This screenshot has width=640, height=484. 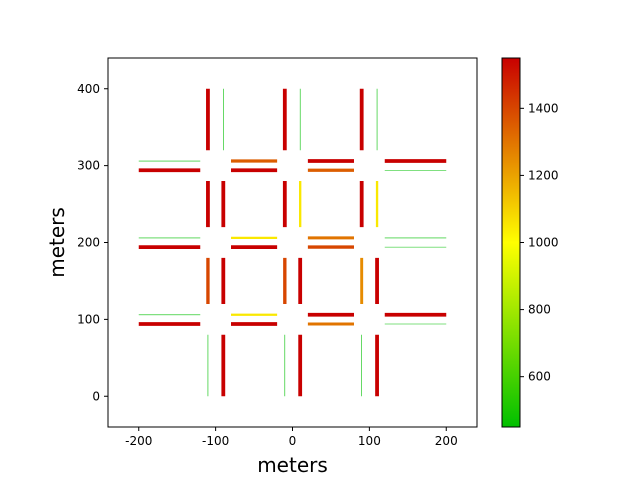 I want to click on x-tick-label: -100, so click(x=215, y=441).